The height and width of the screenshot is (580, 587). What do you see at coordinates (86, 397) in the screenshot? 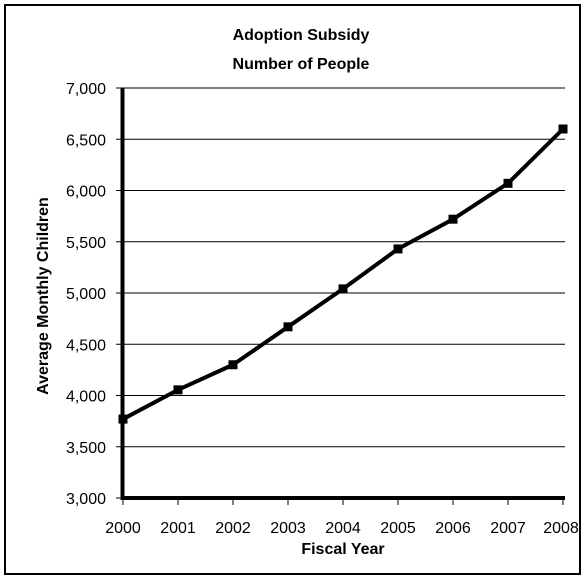
I see `y-tick-label: 4,000` at bounding box center [86, 397].